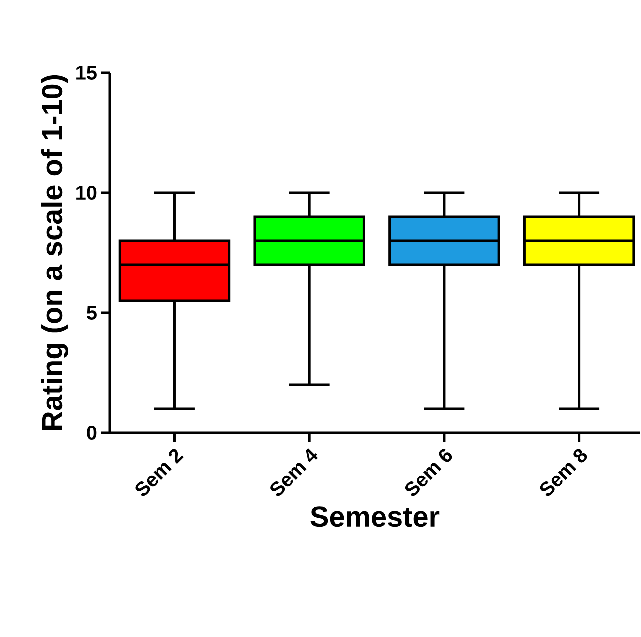 Image resolution: width=641 pixels, height=637 pixels. I want to click on y-axis-title: Rating (on a scale of 1-10), so click(54, 252).